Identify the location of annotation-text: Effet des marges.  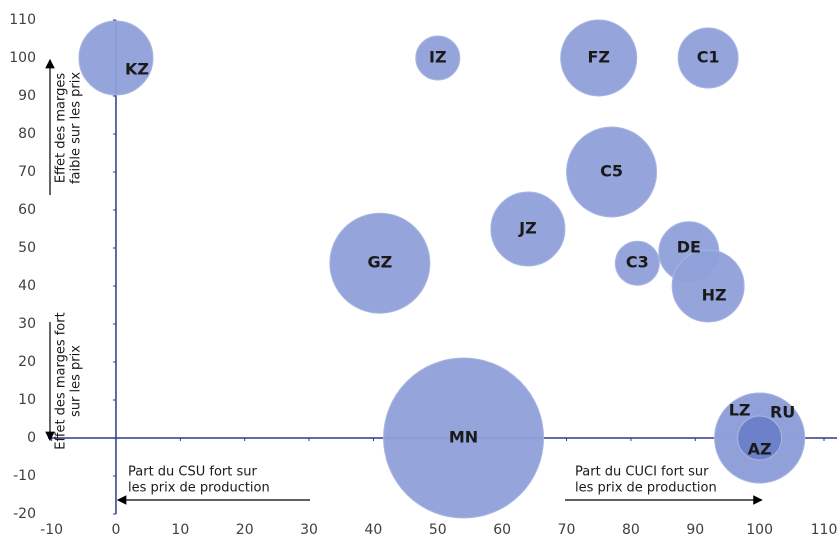
(61, 128).